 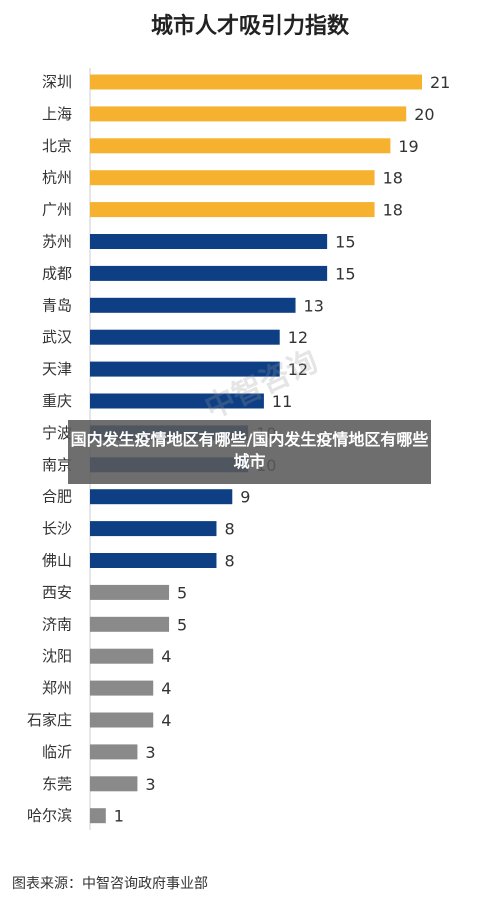 I want to click on category-label: 济南, so click(x=57, y=624).